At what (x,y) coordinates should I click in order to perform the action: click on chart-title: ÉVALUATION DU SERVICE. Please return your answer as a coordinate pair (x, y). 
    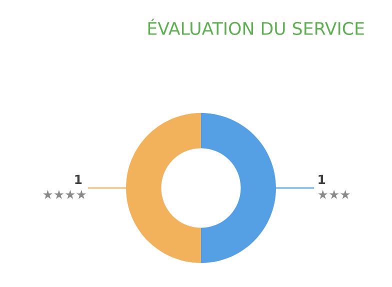
    Looking at the image, I should click on (256, 27).